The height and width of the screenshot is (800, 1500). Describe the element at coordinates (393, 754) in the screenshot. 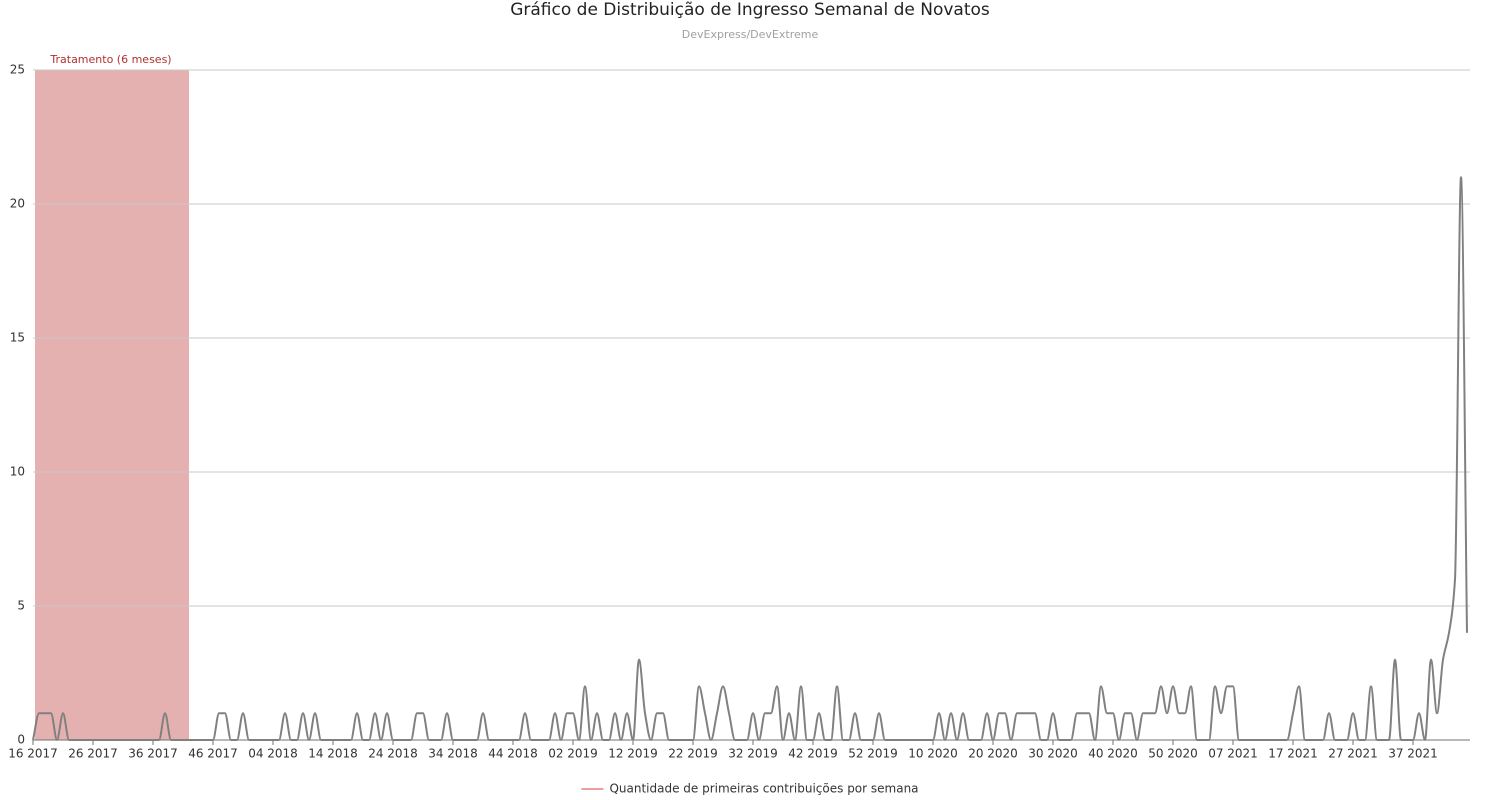

I see `x-tick-label: 24 2018` at that location.